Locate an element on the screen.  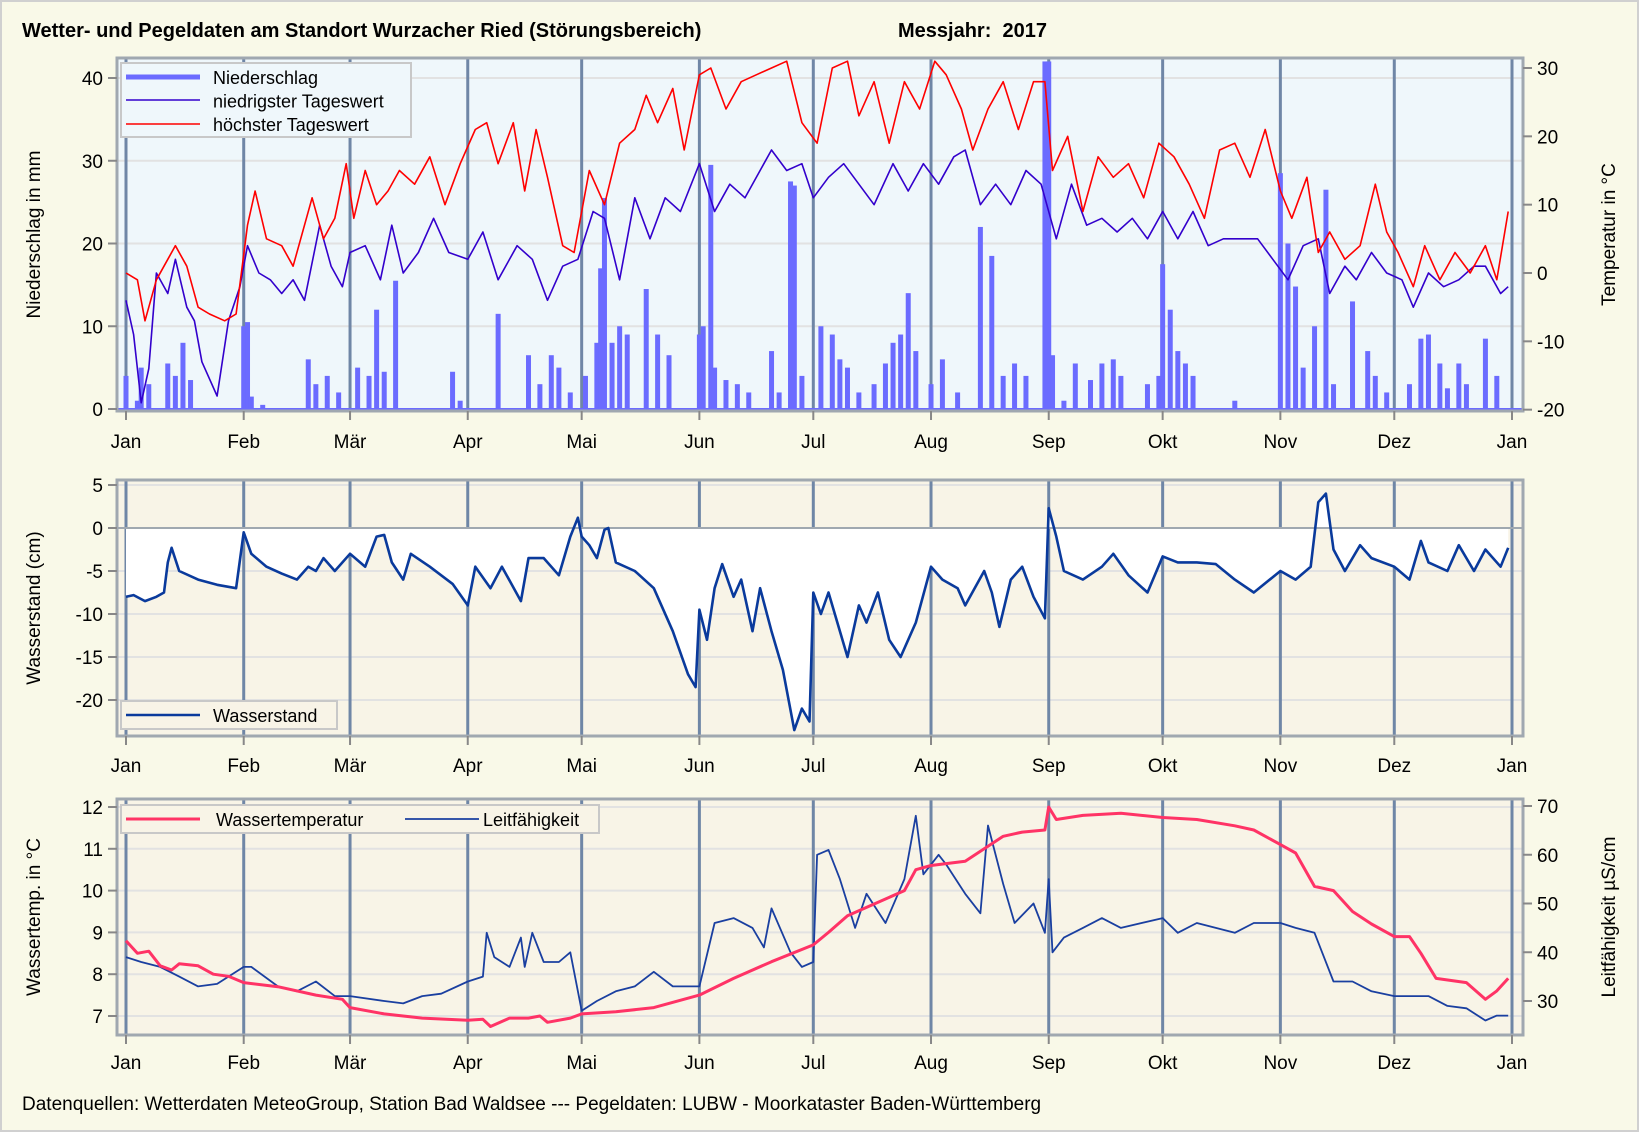
y-tick-label: -20 is located at coordinates (89, 701).